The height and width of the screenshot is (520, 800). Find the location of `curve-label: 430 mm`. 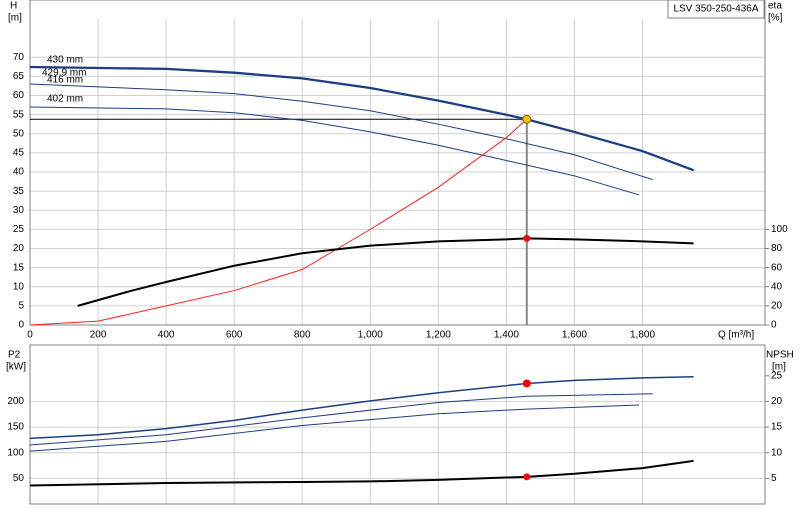

curve-label: 430 mm is located at coordinates (65, 60).